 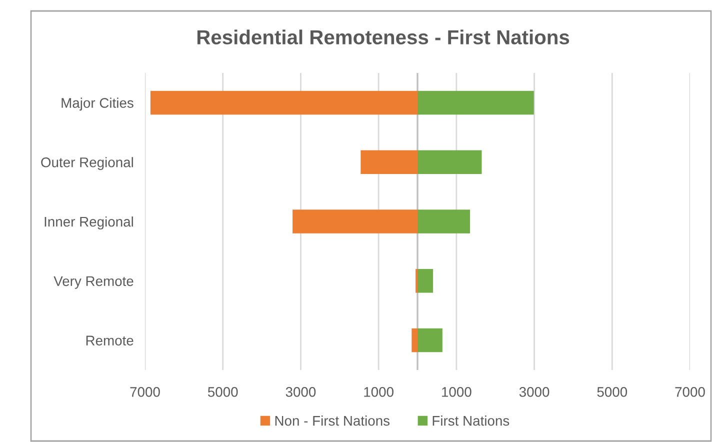 I want to click on y-tick-label: Very Remote, so click(x=94, y=282).